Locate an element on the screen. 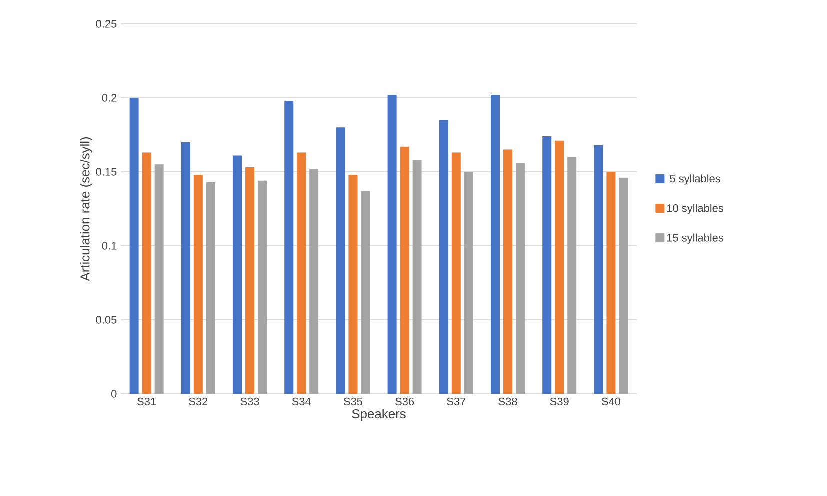 Image resolution: width=827 pixels, height=496 pixels. x-tick-label: S32 is located at coordinates (198, 402).